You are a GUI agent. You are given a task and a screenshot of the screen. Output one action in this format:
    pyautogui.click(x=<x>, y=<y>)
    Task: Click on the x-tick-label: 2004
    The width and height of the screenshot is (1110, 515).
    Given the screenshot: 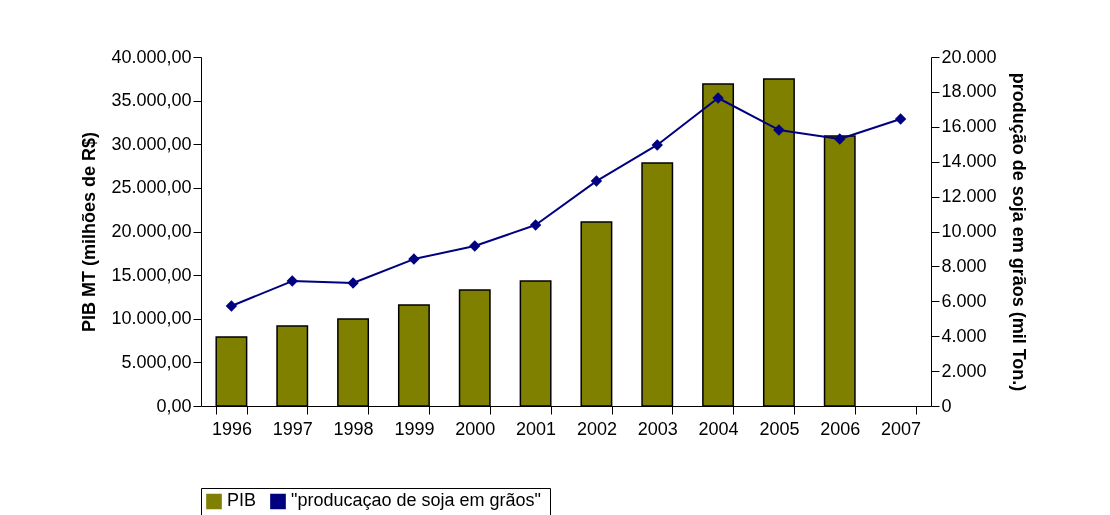 What is the action you would take?
    pyautogui.click(x=718, y=428)
    